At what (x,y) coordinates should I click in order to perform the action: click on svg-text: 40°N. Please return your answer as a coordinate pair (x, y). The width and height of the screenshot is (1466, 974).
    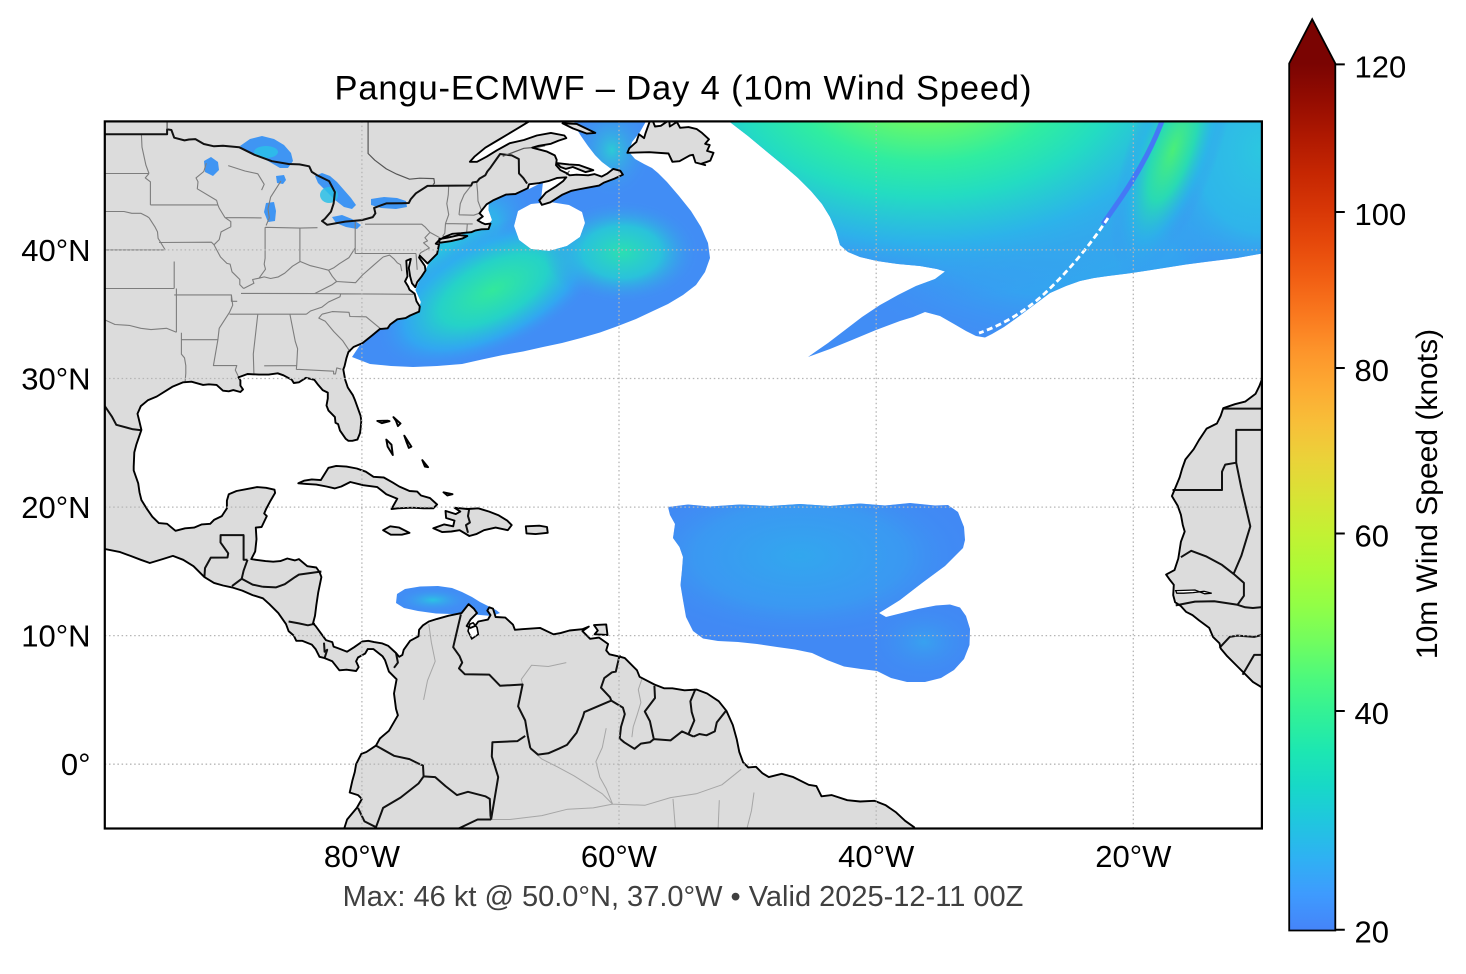
    Looking at the image, I should click on (55, 250).